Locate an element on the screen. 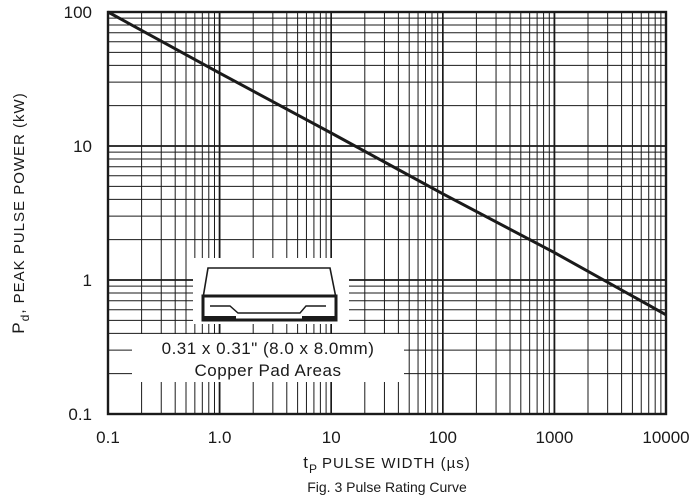 The image size is (689, 500). inset-label-line1: 0.31 x 0.31" (8.0 x 8.0mm) is located at coordinates (268, 348).